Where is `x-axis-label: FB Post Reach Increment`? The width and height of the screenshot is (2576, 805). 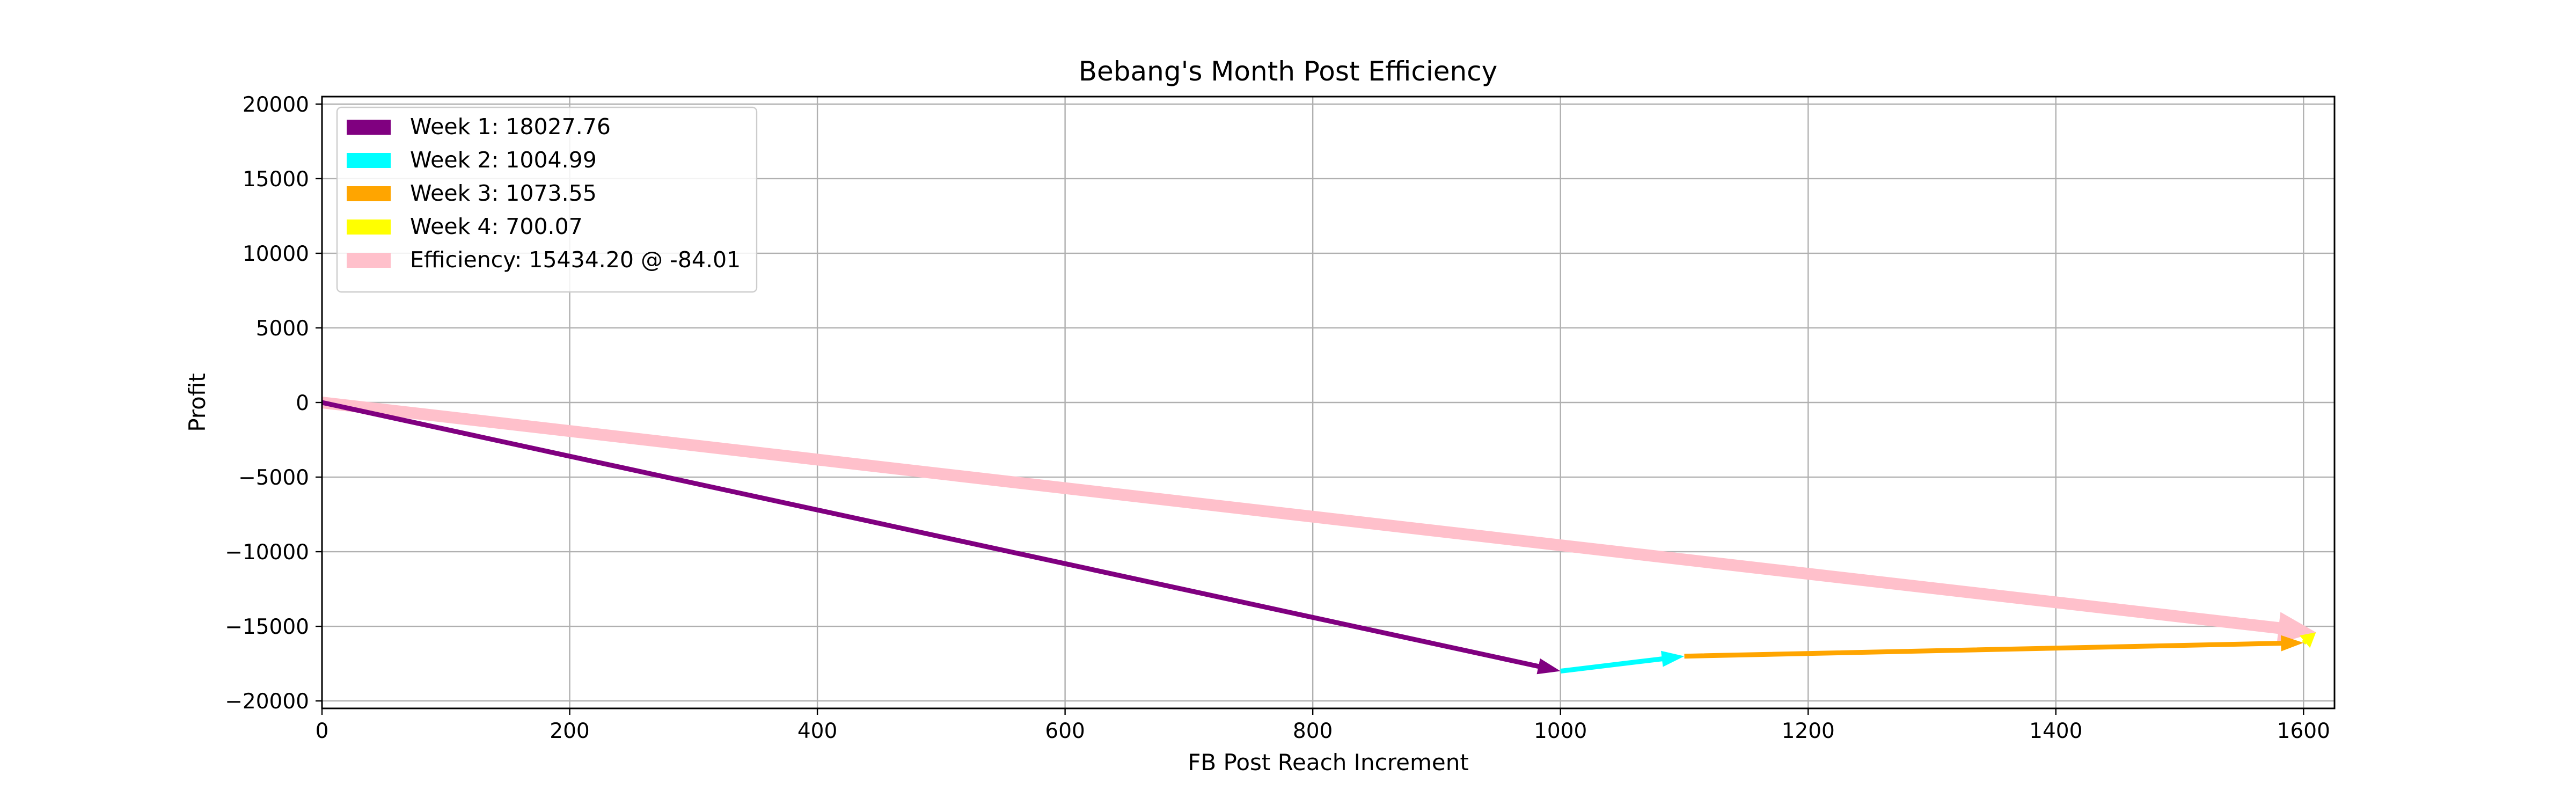
x-axis-label: FB Post Reach Increment is located at coordinates (1328, 762).